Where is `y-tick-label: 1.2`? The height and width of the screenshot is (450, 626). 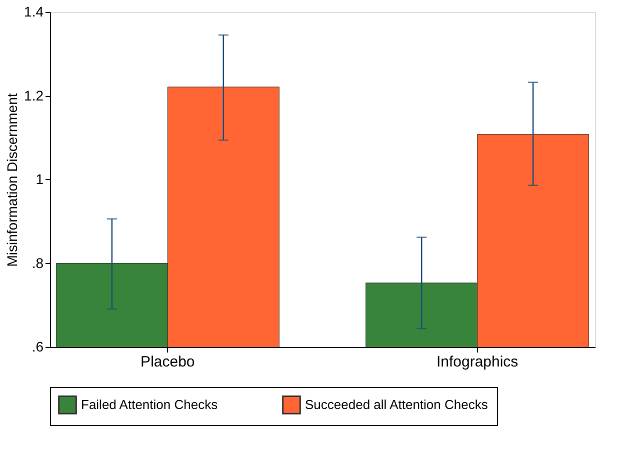
y-tick-label: 1.2 is located at coordinates (34, 95).